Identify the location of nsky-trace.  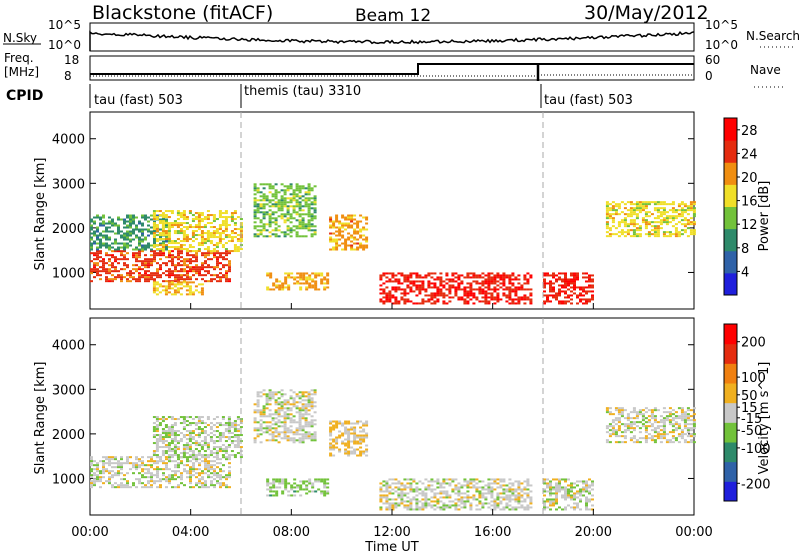
(392, 40).